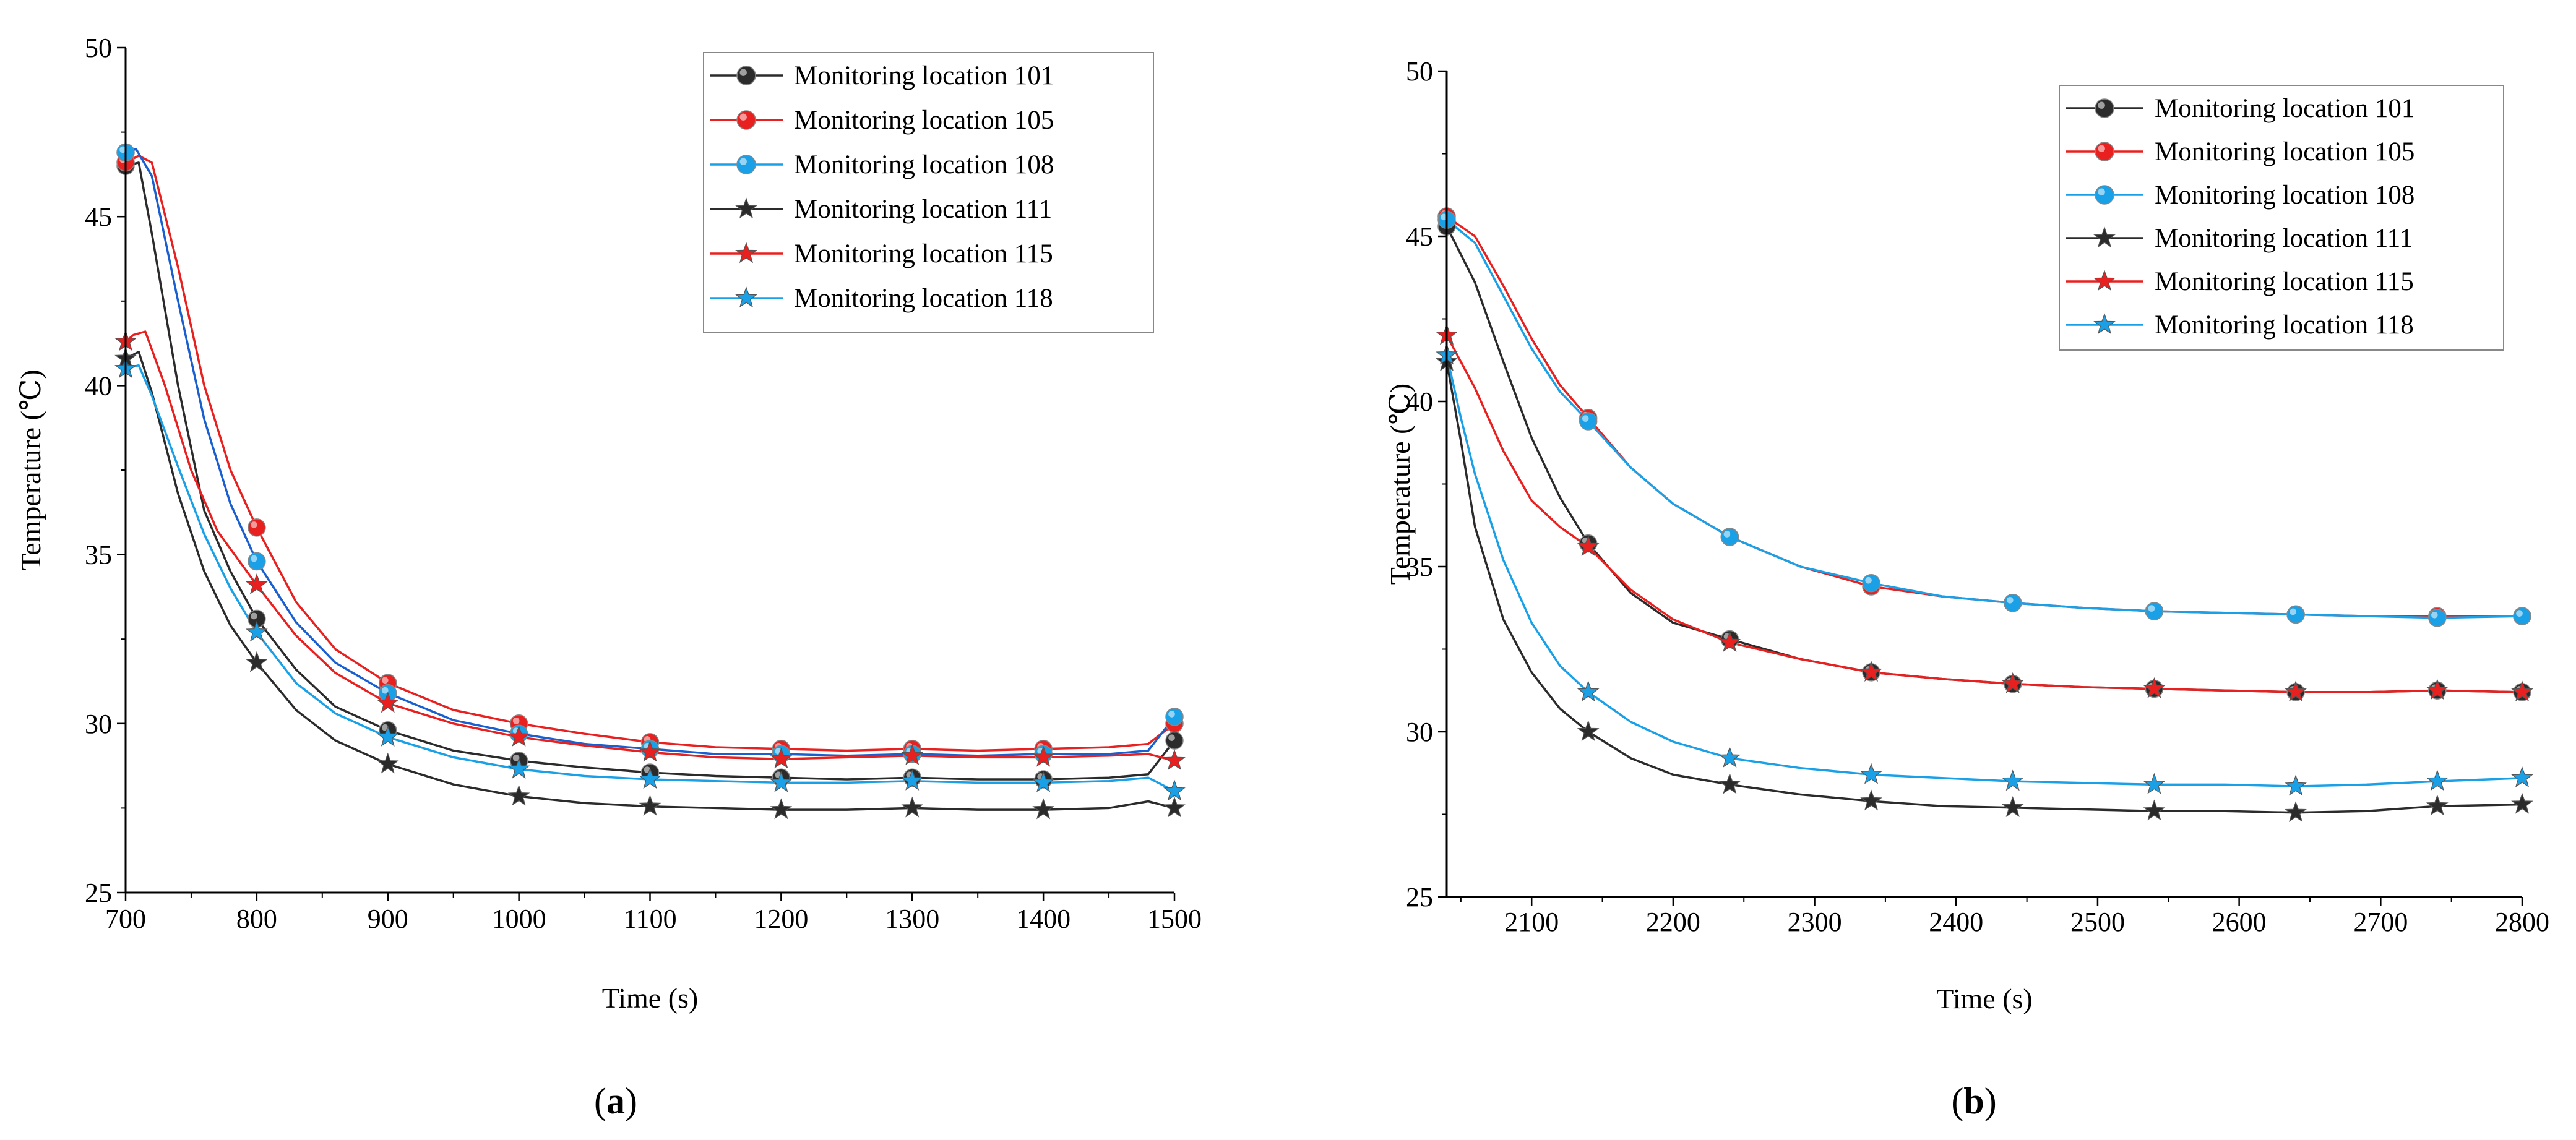  I want to click on panel-b-legend-entry: Monitoring location 108, so click(2284, 195).